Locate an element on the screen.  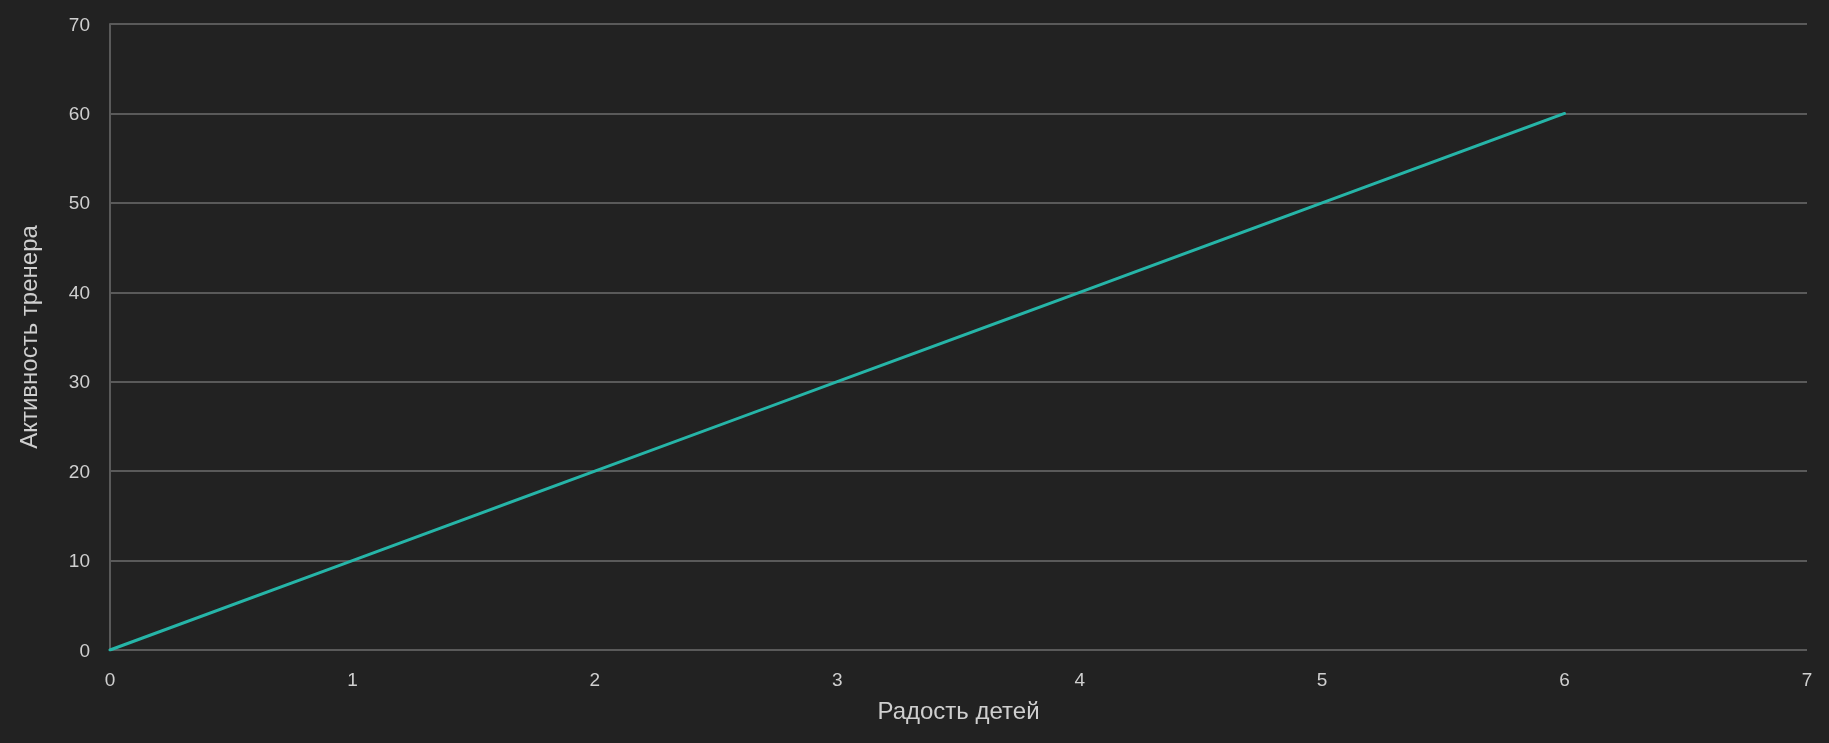
x-tick-label: 5 is located at coordinates (1322, 679).